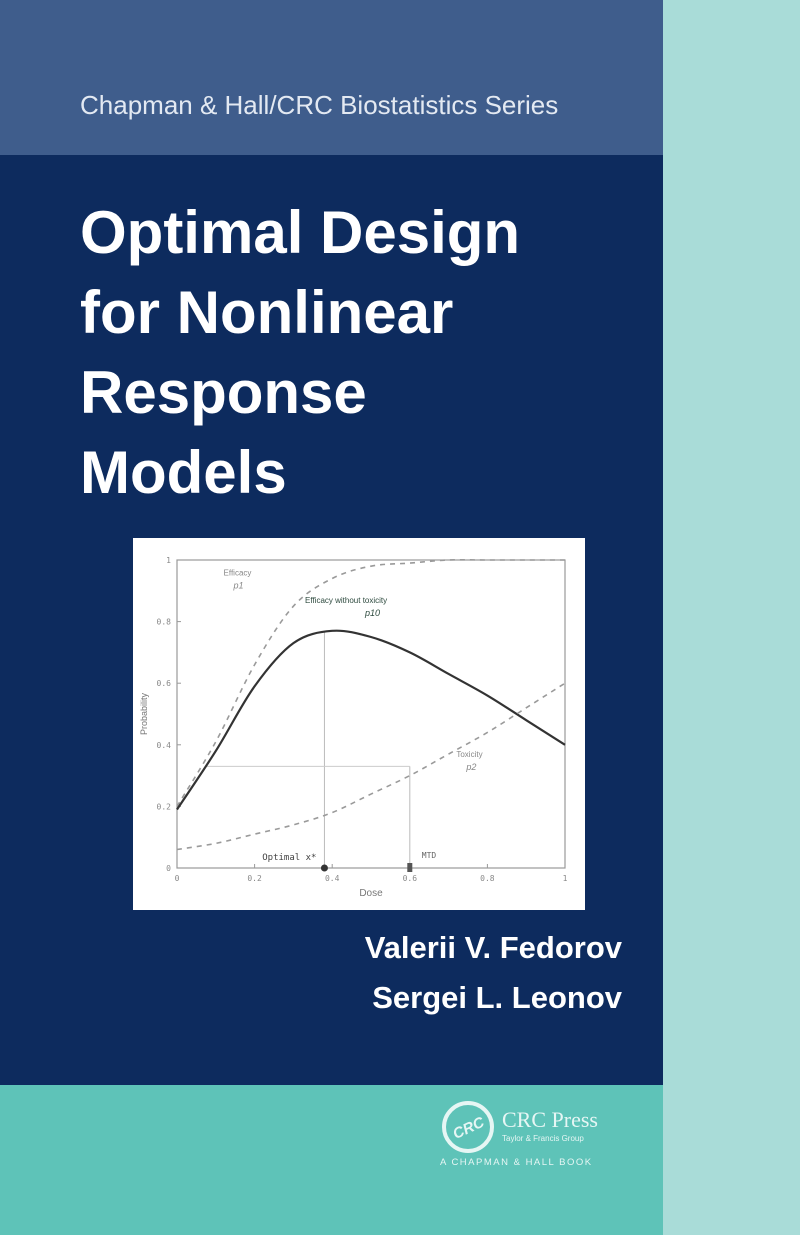 This screenshot has height=1235, width=800. What do you see at coordinates (516, 1162) in the screenshot?
I see `imprint: A CHAPMAN & HALL BOOK` at bounding box center [516, 1162].